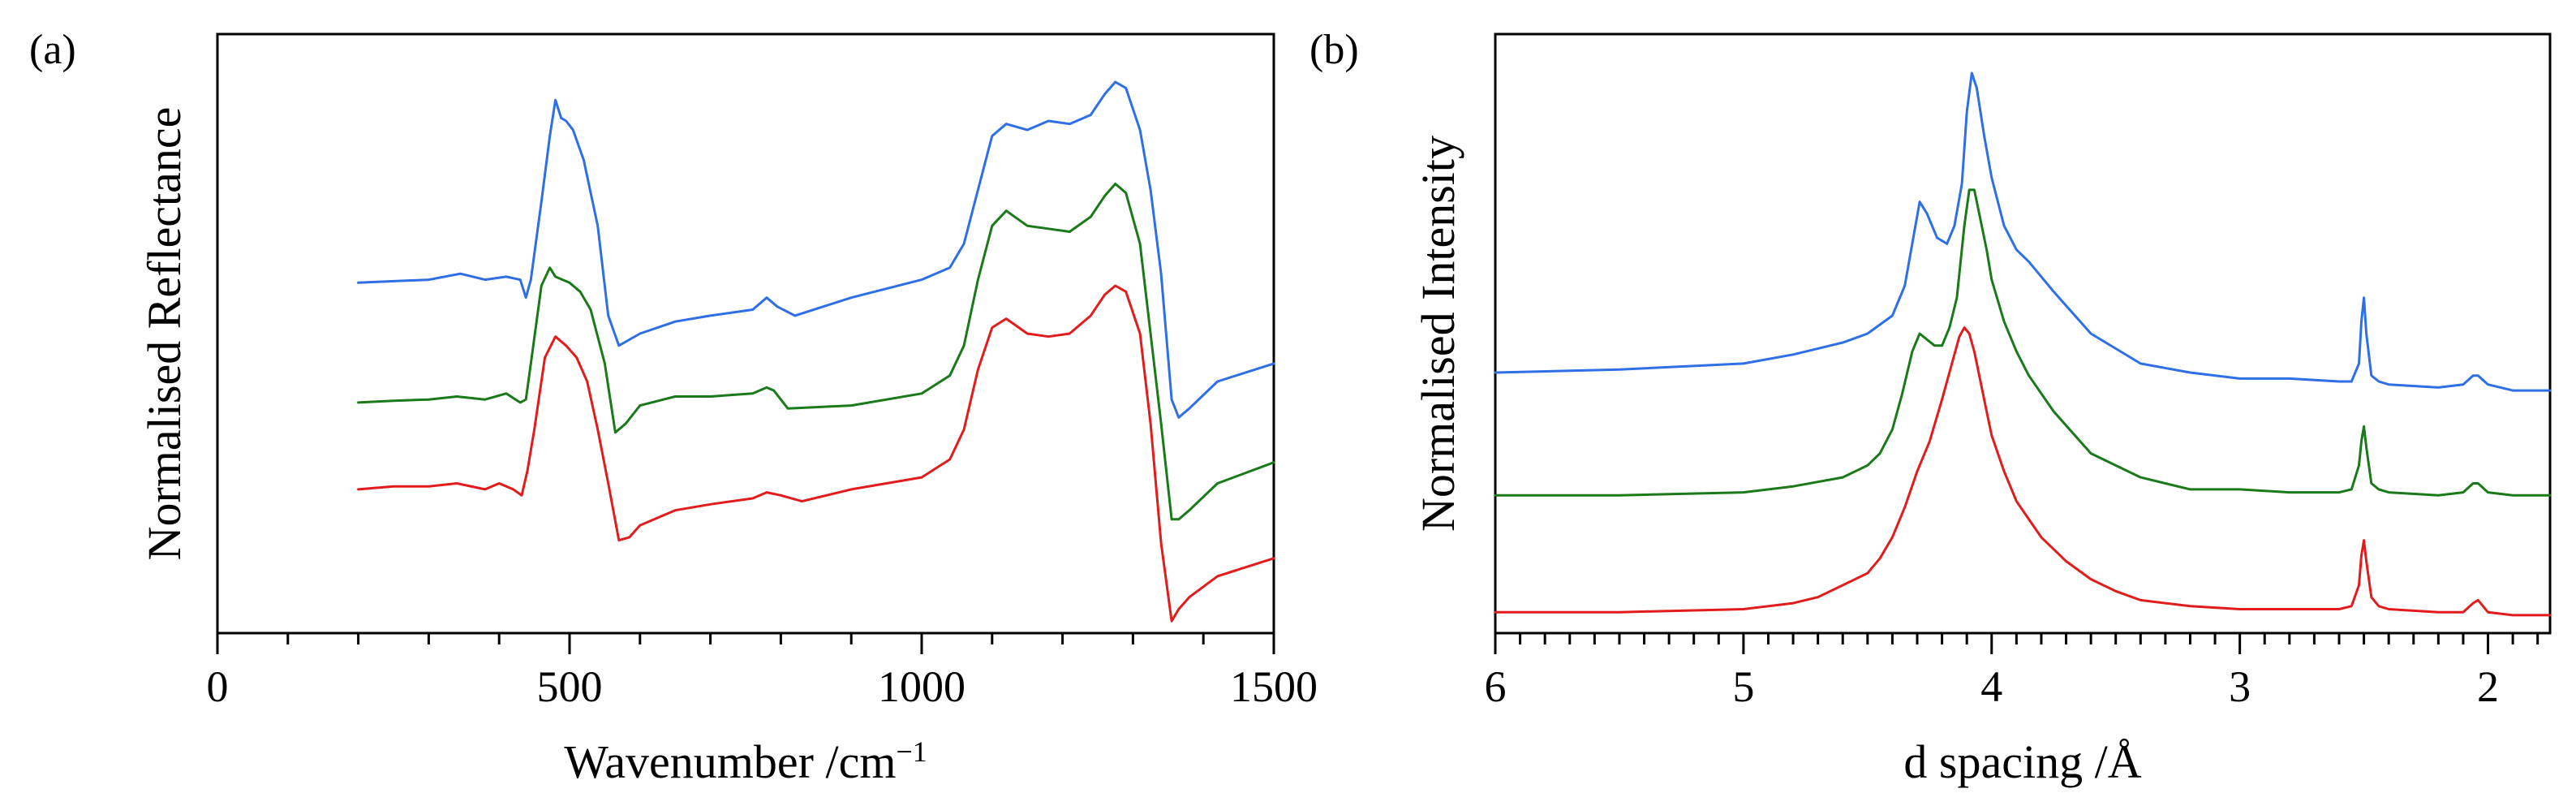 This screenshot has height=806, width=2576. What do you see at coordinates (1438, 334) in the screenshot?
I see `panel-b-y-axis-label: Normalised Intensity` at bounding box center [1438, 334].